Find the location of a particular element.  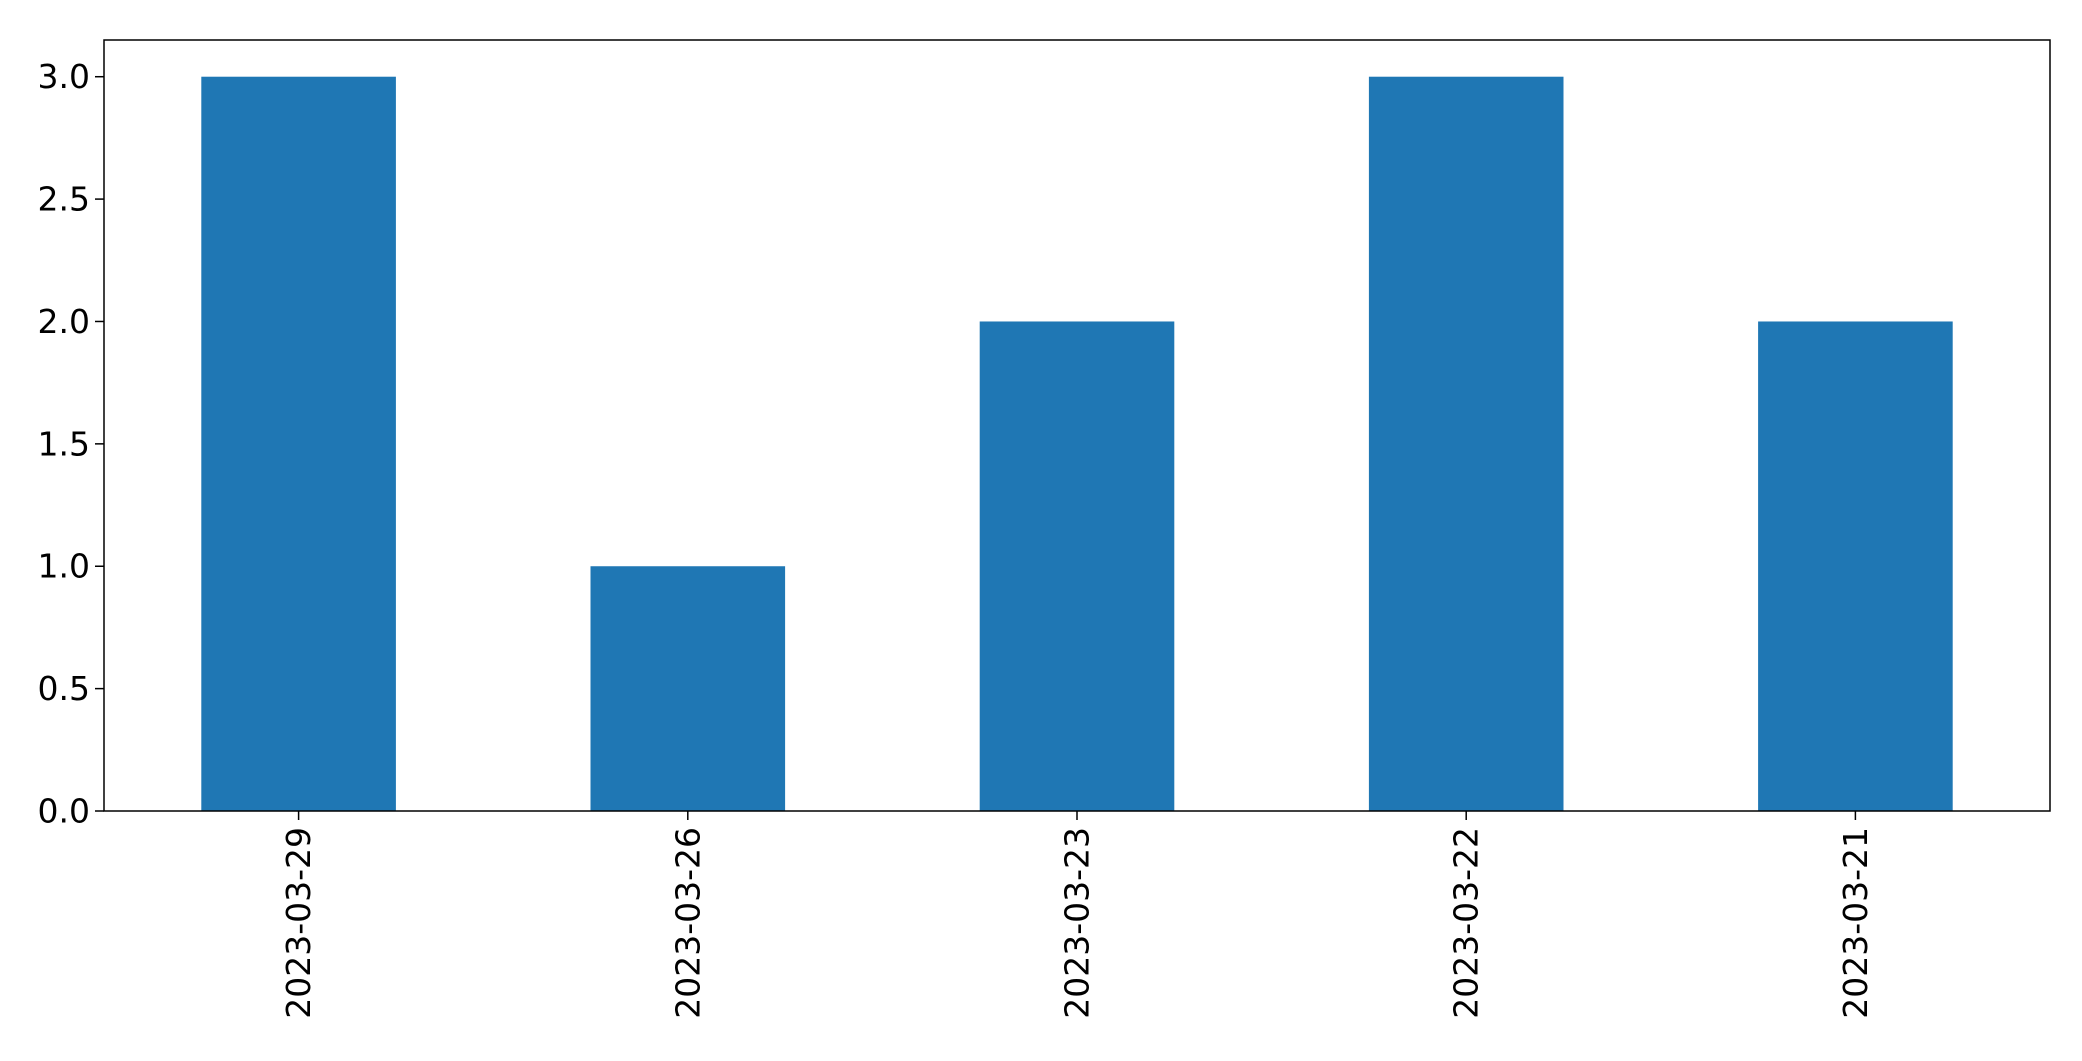

y-tick-label: 2.5 is located at coordinates (64, 199).